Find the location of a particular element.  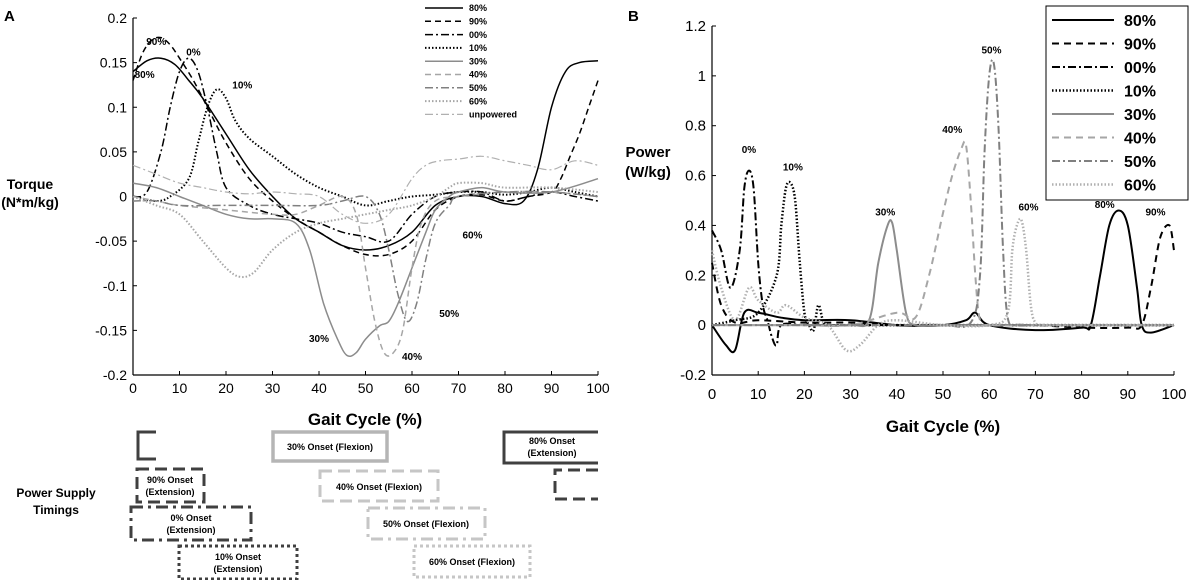

timing-30-line1: 30% Onset (Flexion) is located at coordinates (330, 447).